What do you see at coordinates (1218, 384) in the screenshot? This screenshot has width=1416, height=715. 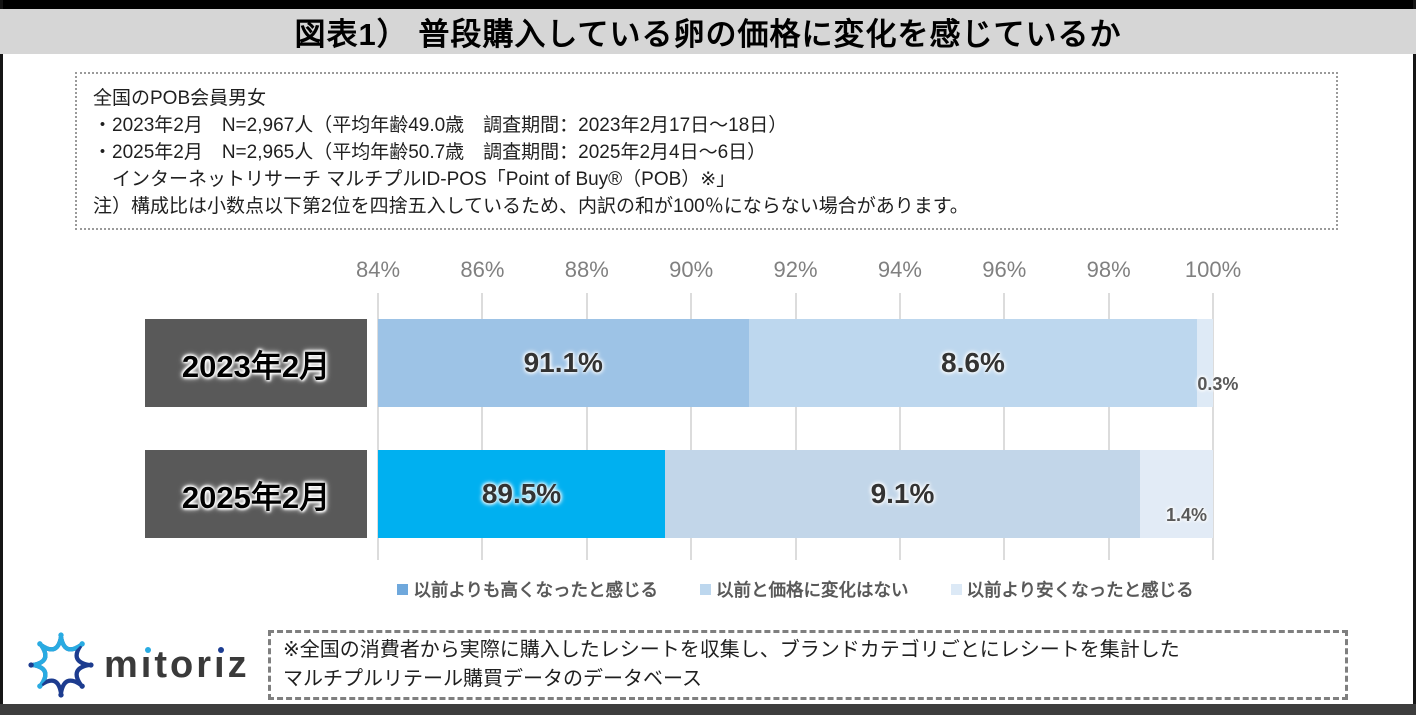 I see `bar-value-label: 0.3%` at bounding box center [1218, 384].